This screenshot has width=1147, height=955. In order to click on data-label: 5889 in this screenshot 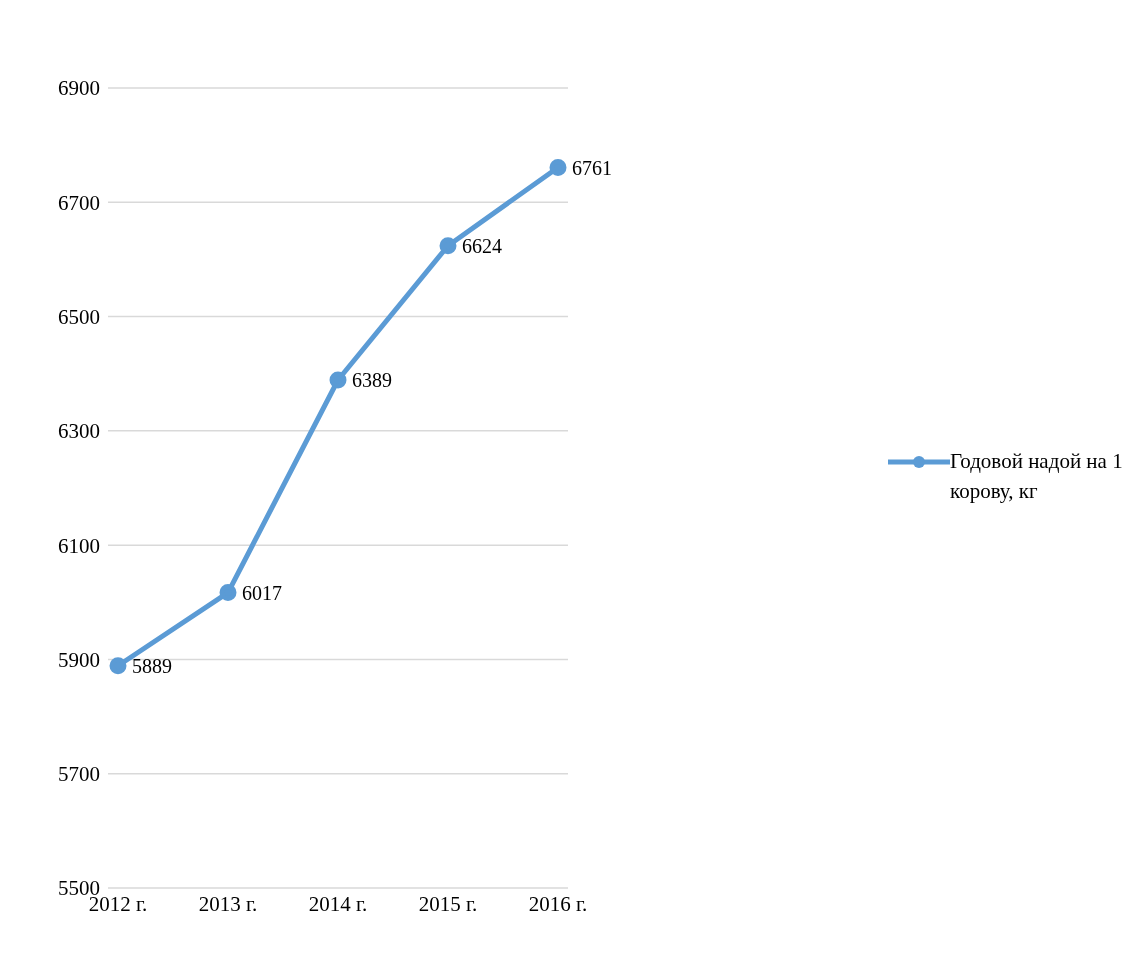, I will do `click(152, 665)`.